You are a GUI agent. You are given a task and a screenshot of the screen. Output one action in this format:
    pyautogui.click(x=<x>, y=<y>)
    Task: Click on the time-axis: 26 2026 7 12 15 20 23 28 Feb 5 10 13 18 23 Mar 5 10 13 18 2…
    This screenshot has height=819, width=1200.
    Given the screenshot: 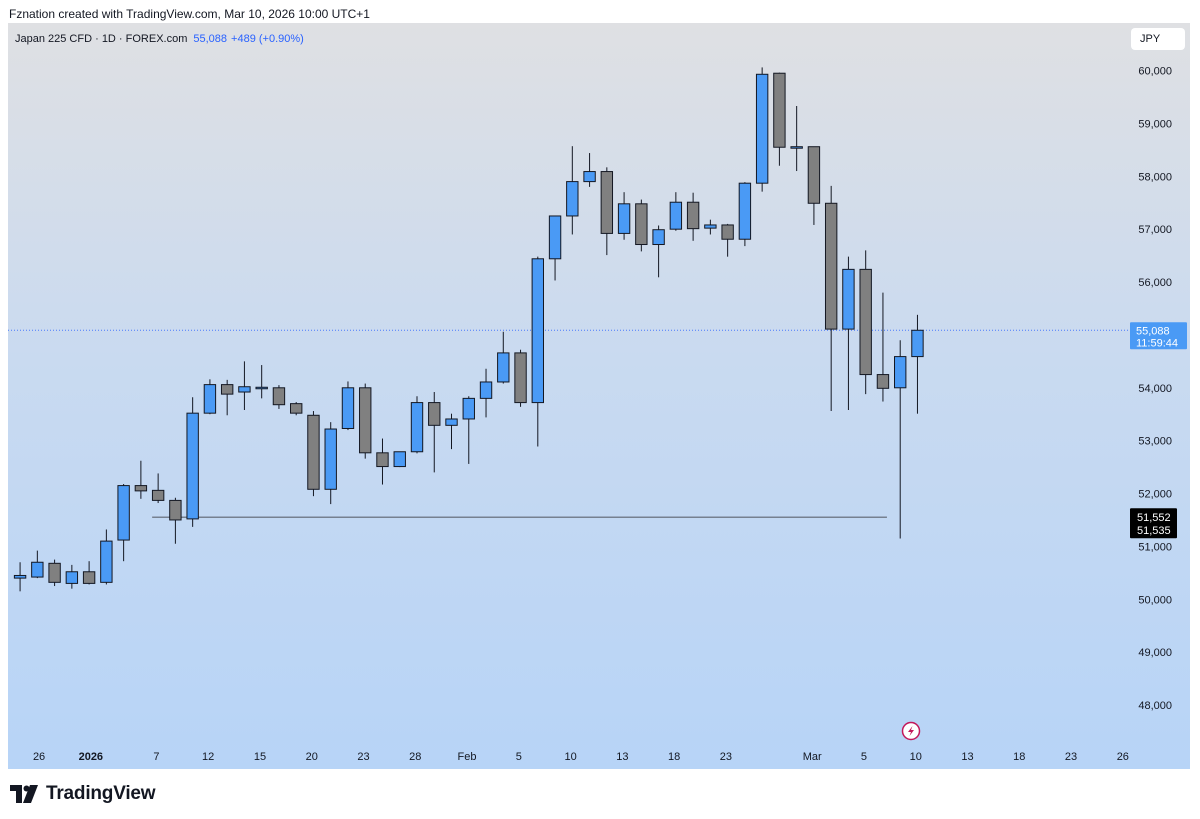 What is the action you would take?
    pyautogui.click(x=581, y=757)
    